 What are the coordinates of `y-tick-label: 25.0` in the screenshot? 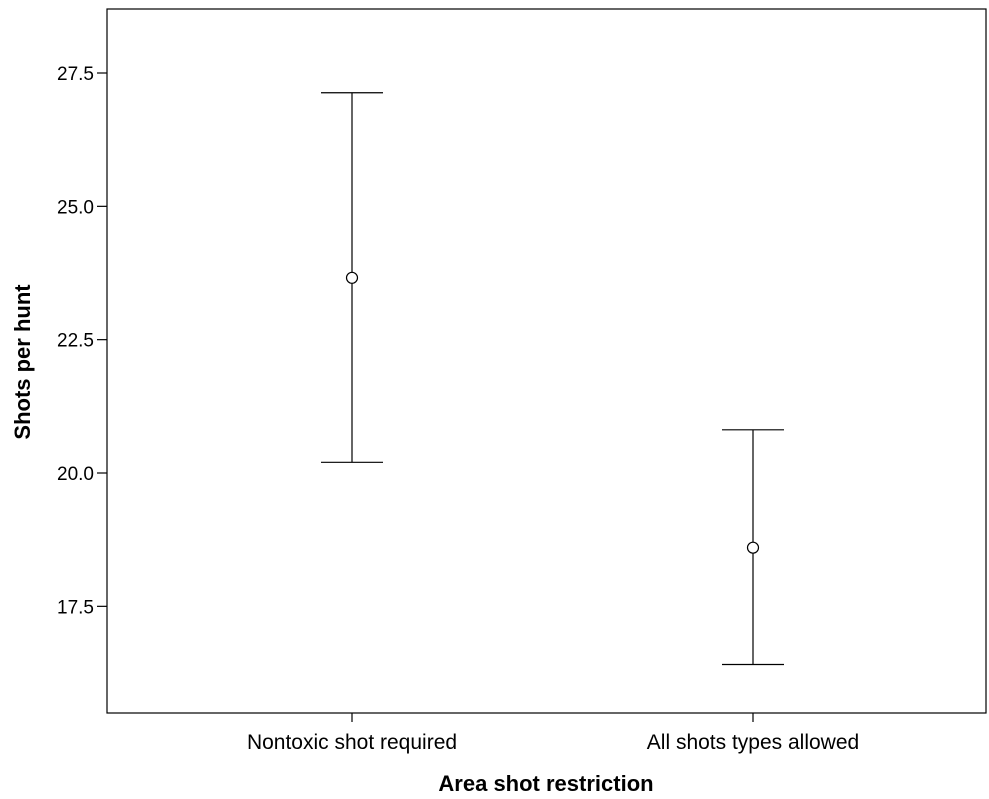 It's located at (75, 207).